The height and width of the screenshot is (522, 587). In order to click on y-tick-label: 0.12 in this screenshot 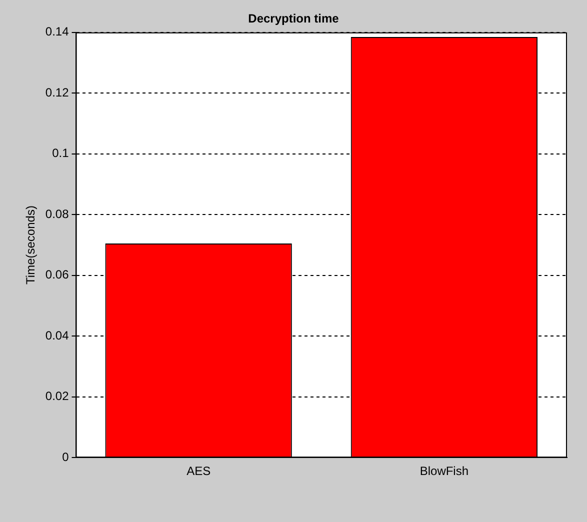, I will do `click(57, 92)`.